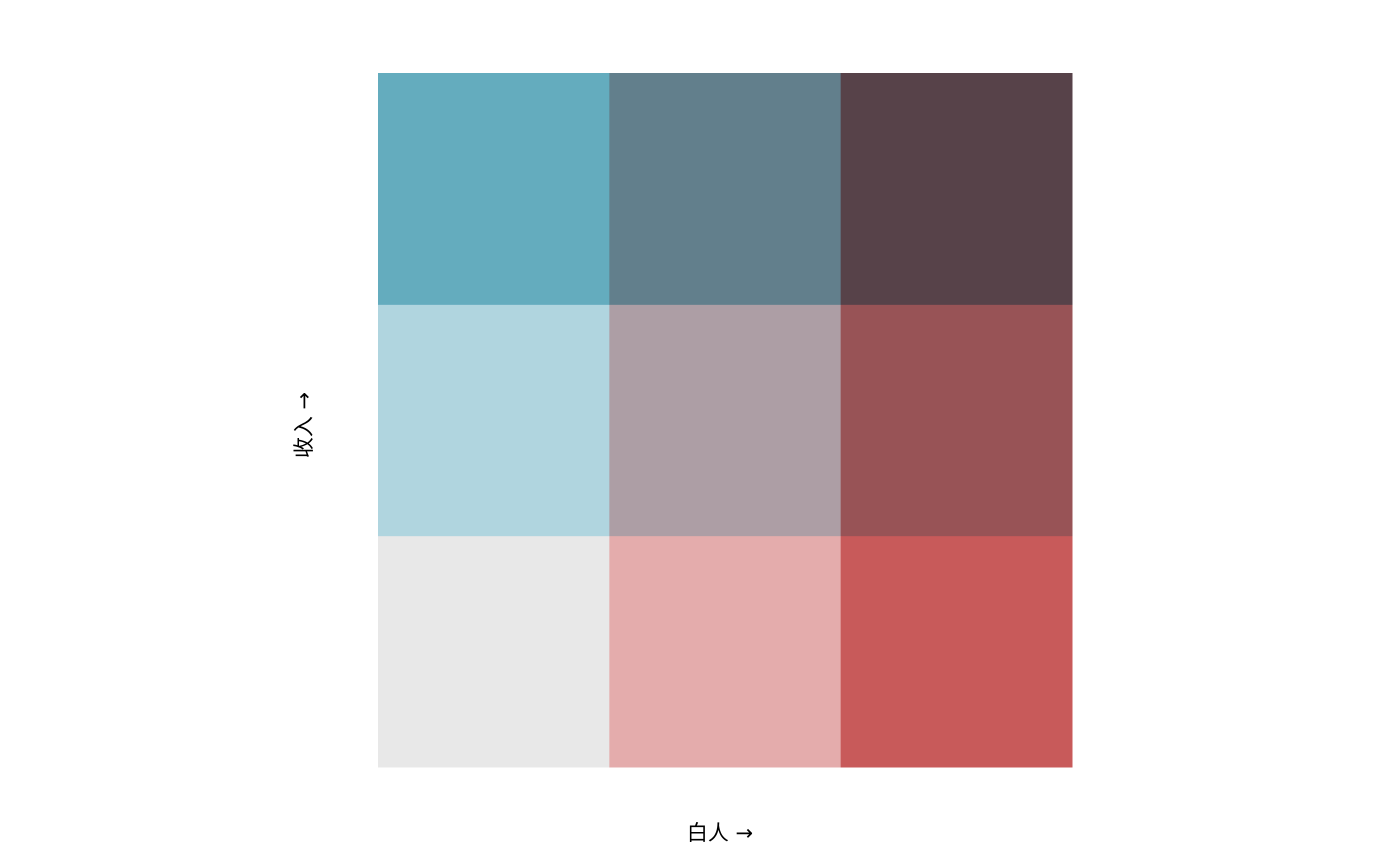 The height and width of the screenshot is (866, 1400). I want to click on x-axis-label: 白人 →, so click(720, 833).